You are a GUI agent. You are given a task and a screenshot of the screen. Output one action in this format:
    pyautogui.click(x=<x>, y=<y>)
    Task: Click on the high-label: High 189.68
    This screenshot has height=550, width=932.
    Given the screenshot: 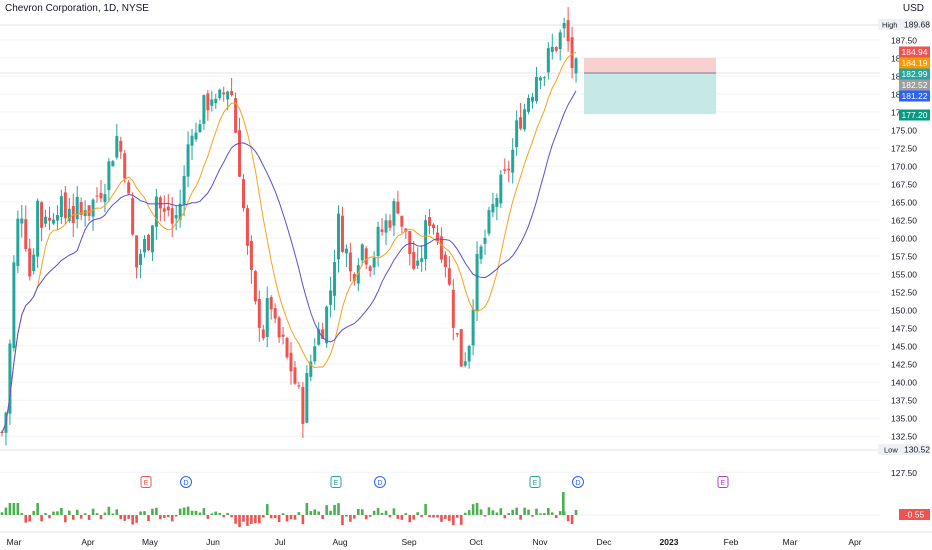 What is the action you would take?
    pyautogui.click(x=904, y=24)
    